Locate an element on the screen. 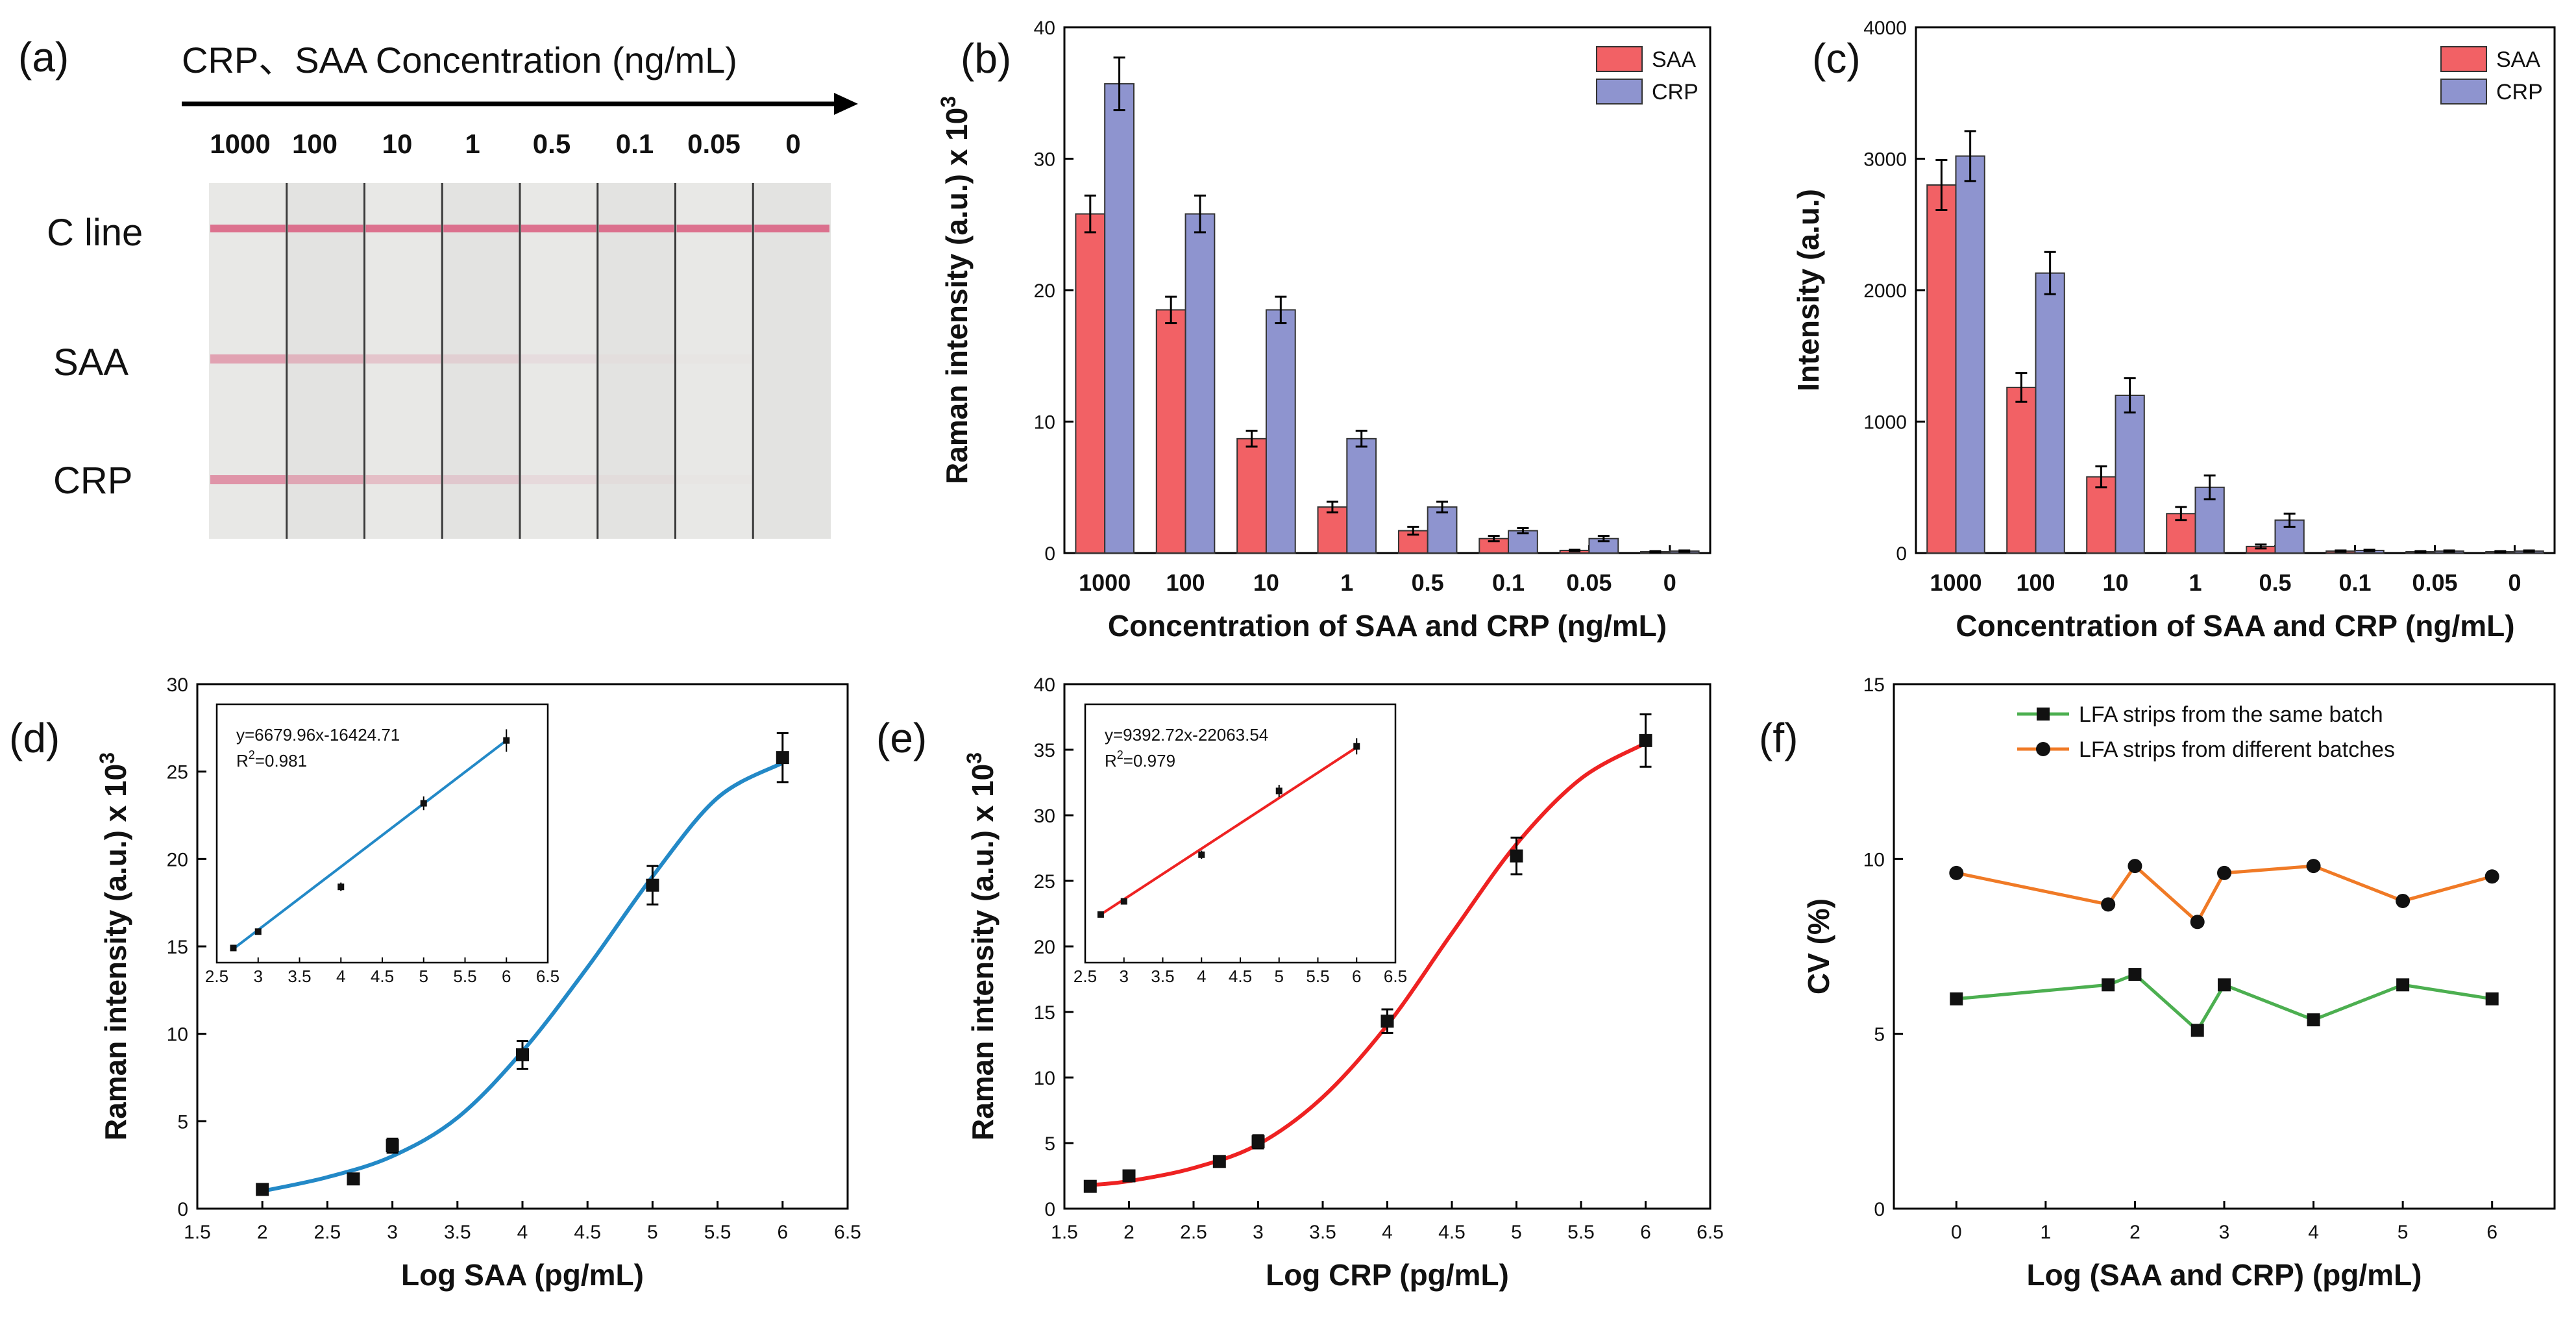 The height and width of the screenshot is (1319, 2576). inset-r-squared-value: =0.979 is located at coordinates (1149, 760).